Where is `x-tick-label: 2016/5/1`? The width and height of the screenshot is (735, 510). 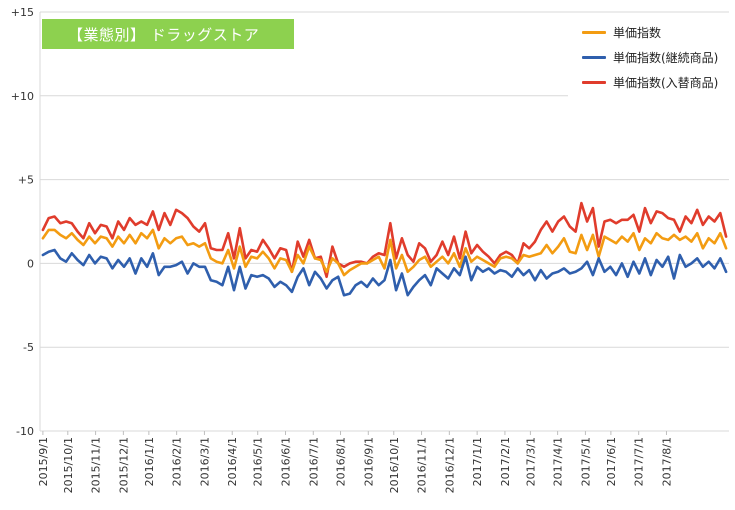
x-tick-label: 2016/5/1 is located at coordinates (258, 461).